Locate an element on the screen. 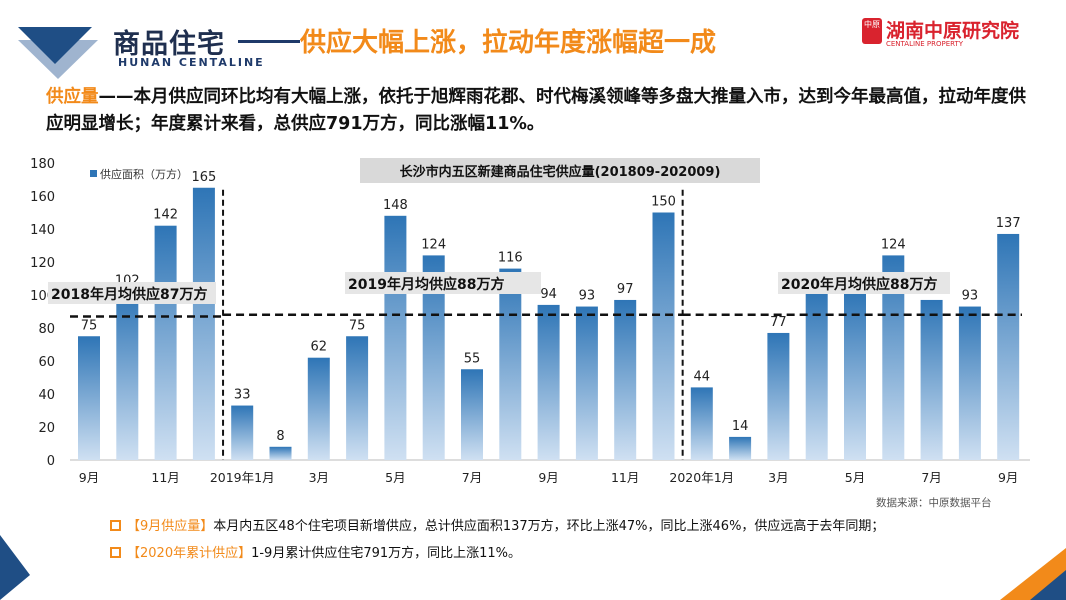  note-text: 1-9月累计供应住宅791万方，同比上涨11%。 is located at coordinates (386, 553).